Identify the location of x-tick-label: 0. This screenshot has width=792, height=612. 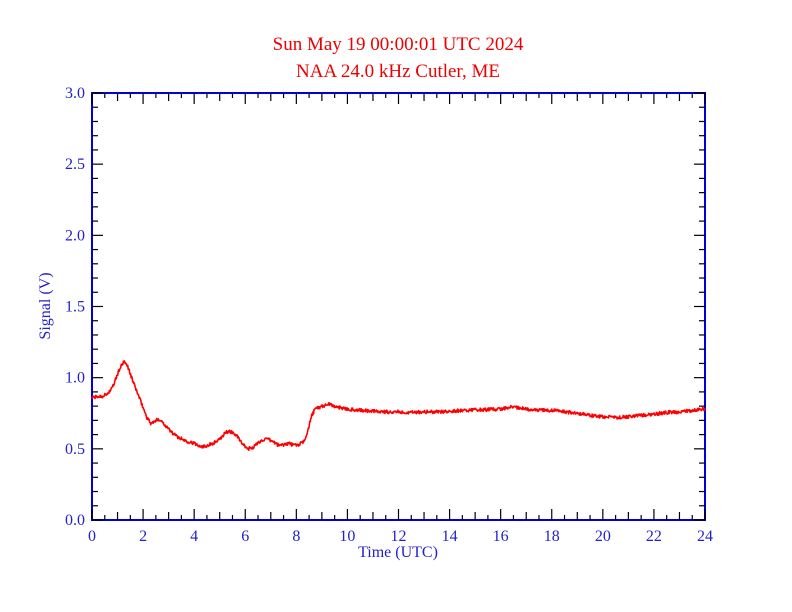
(92, 536).